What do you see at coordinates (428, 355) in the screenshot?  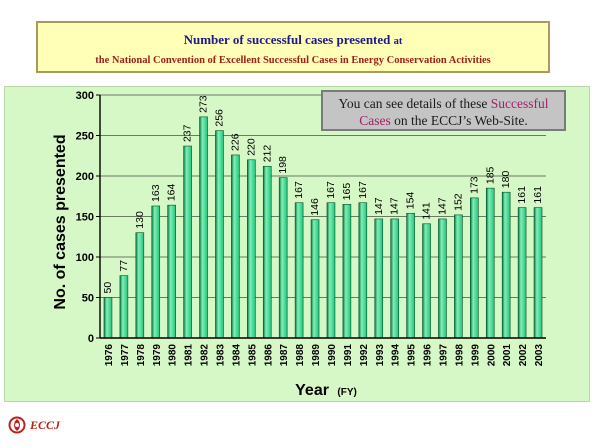 I see `x-tick-label: 1996` at bounding box center [428, 355].